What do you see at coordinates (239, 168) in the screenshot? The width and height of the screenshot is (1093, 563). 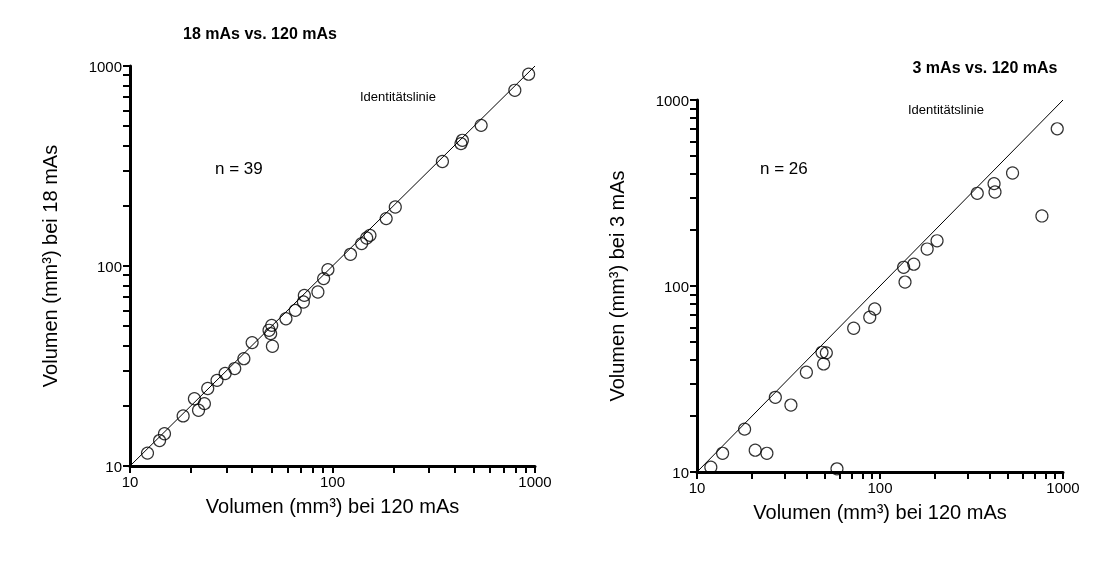 I see `annotation: n = 39` at bounding box center [239, 168].